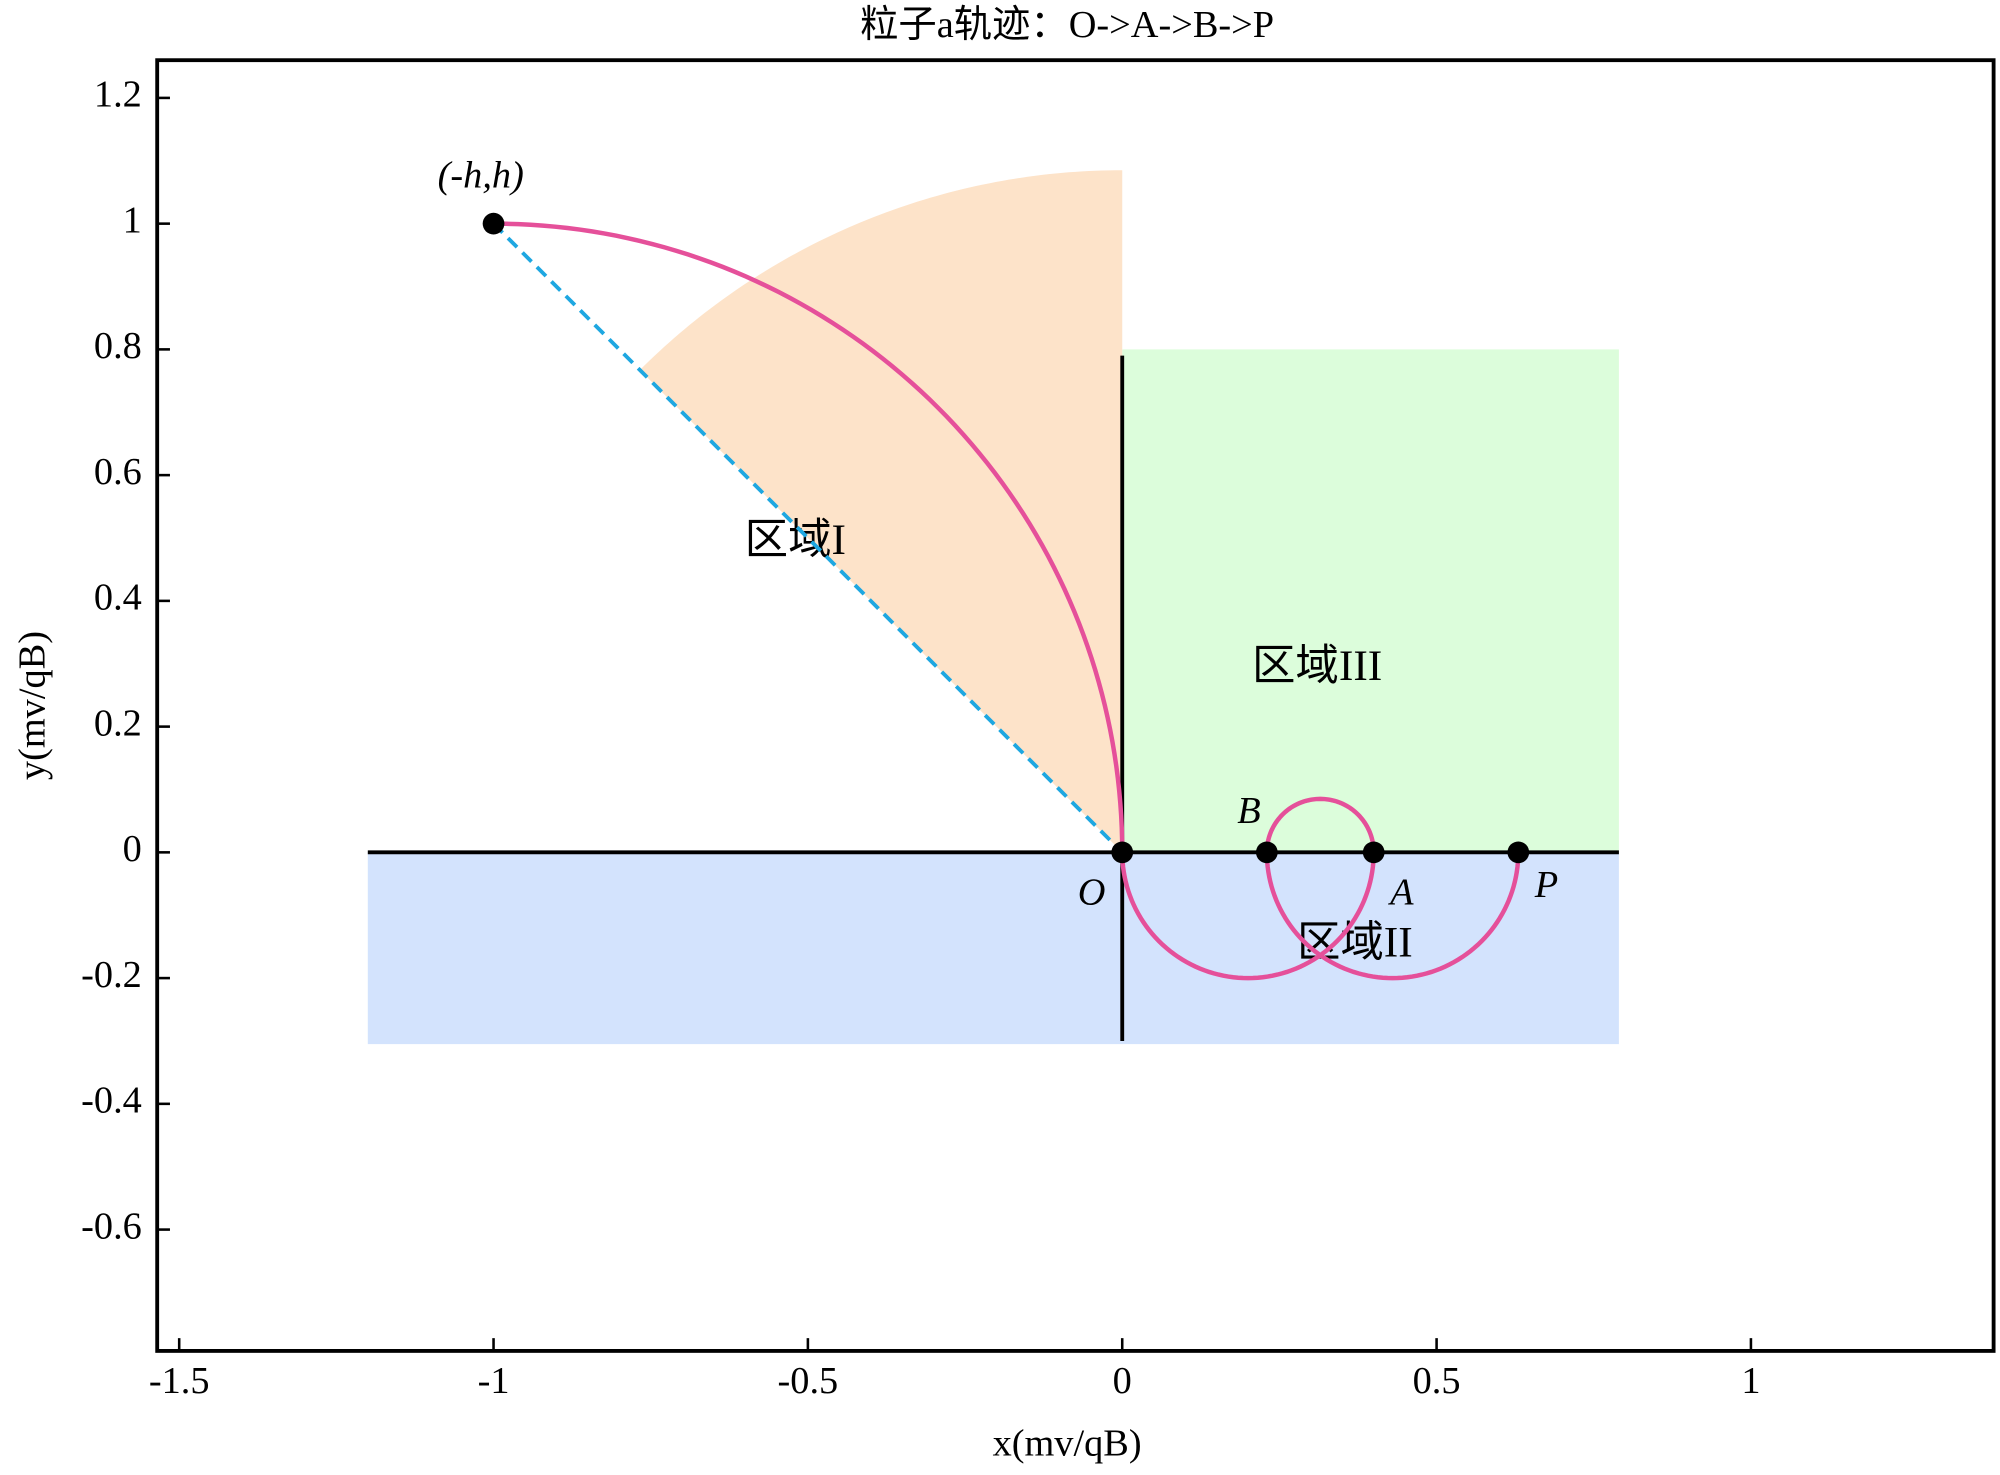  I want to click on region-label: 区域I, so click(795, 540).